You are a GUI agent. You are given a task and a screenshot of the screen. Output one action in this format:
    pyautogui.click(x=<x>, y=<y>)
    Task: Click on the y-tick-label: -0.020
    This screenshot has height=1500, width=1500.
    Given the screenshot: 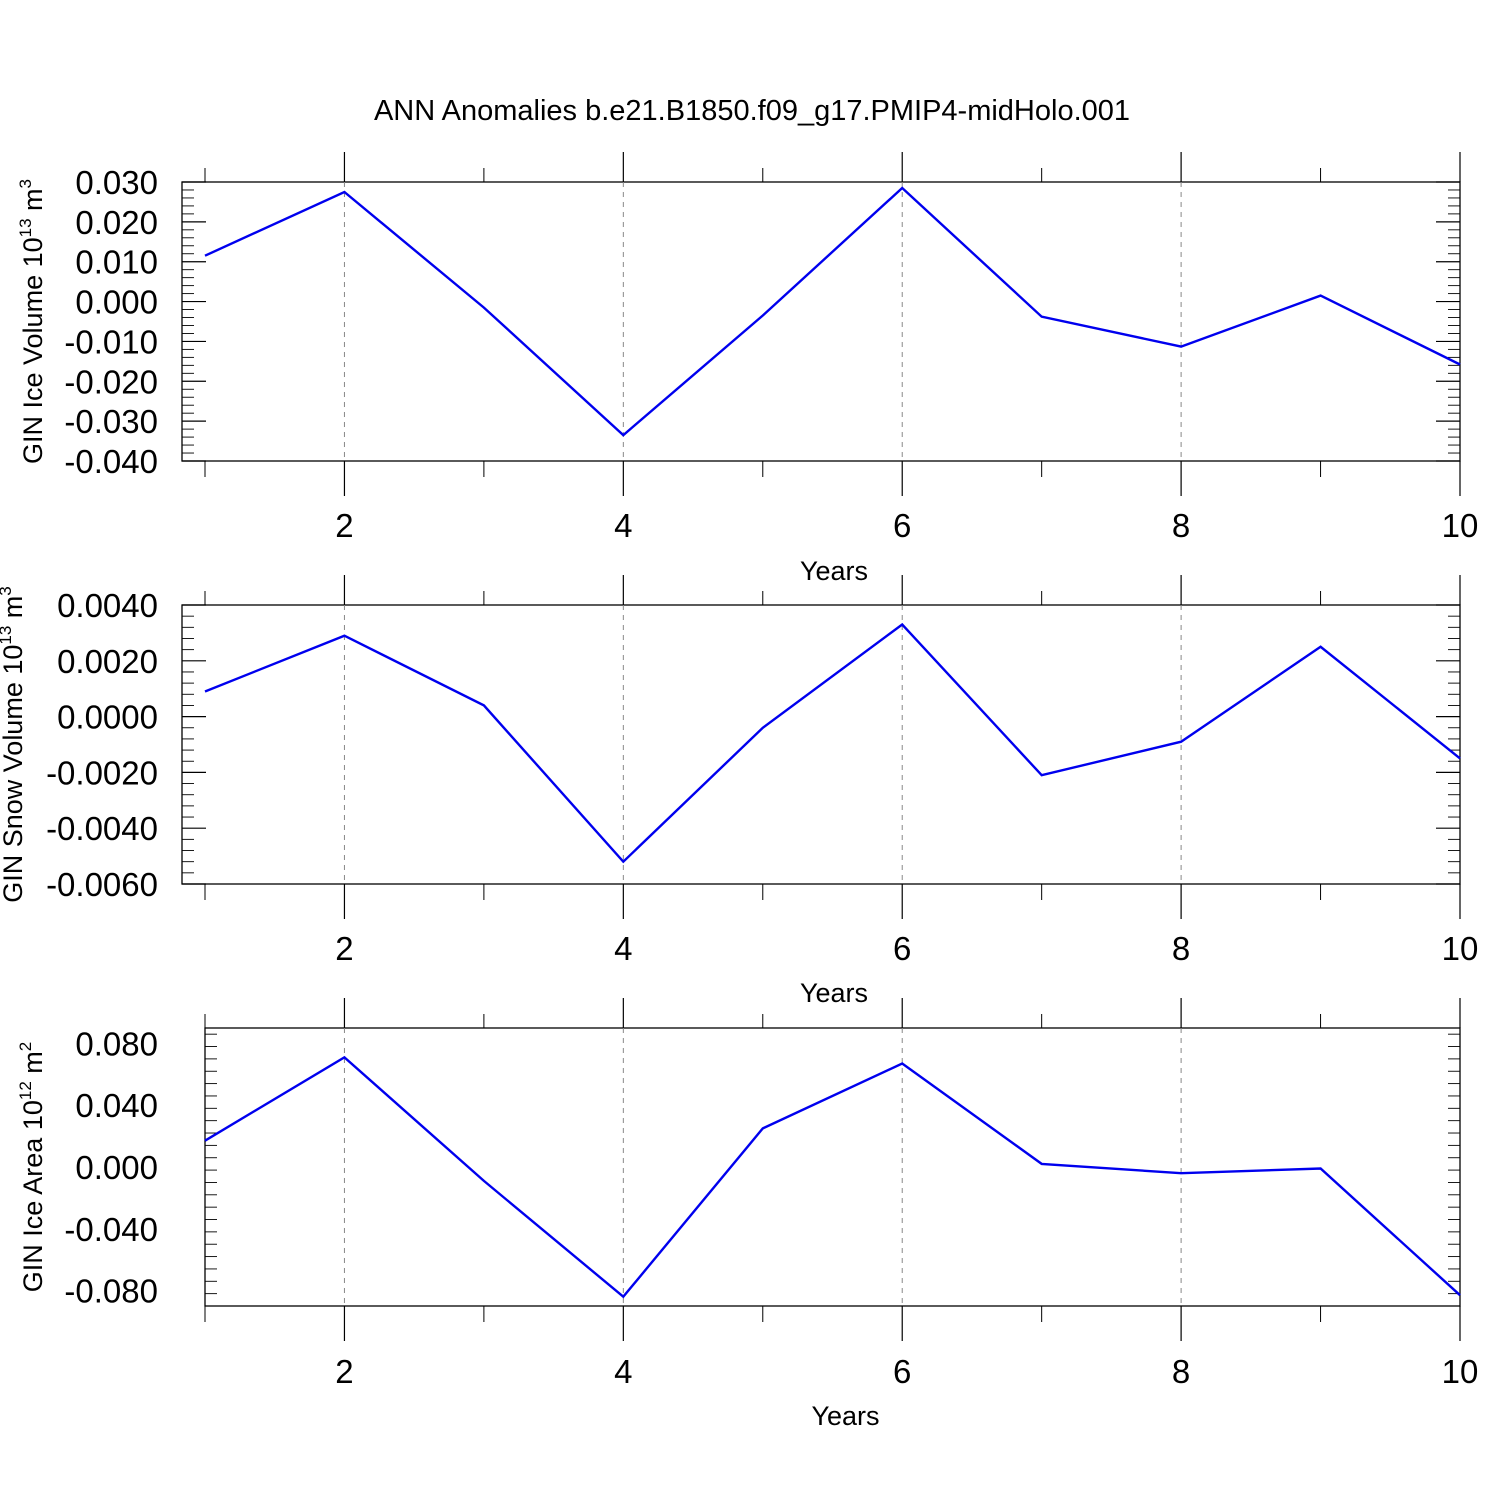 What is the action you would take?
    pyautogui.click(x=111, y=381)
    